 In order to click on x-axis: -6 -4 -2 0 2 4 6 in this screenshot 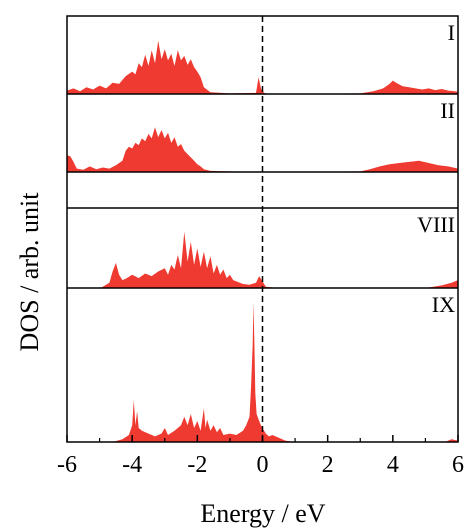, I will do `click(260, 456)`.